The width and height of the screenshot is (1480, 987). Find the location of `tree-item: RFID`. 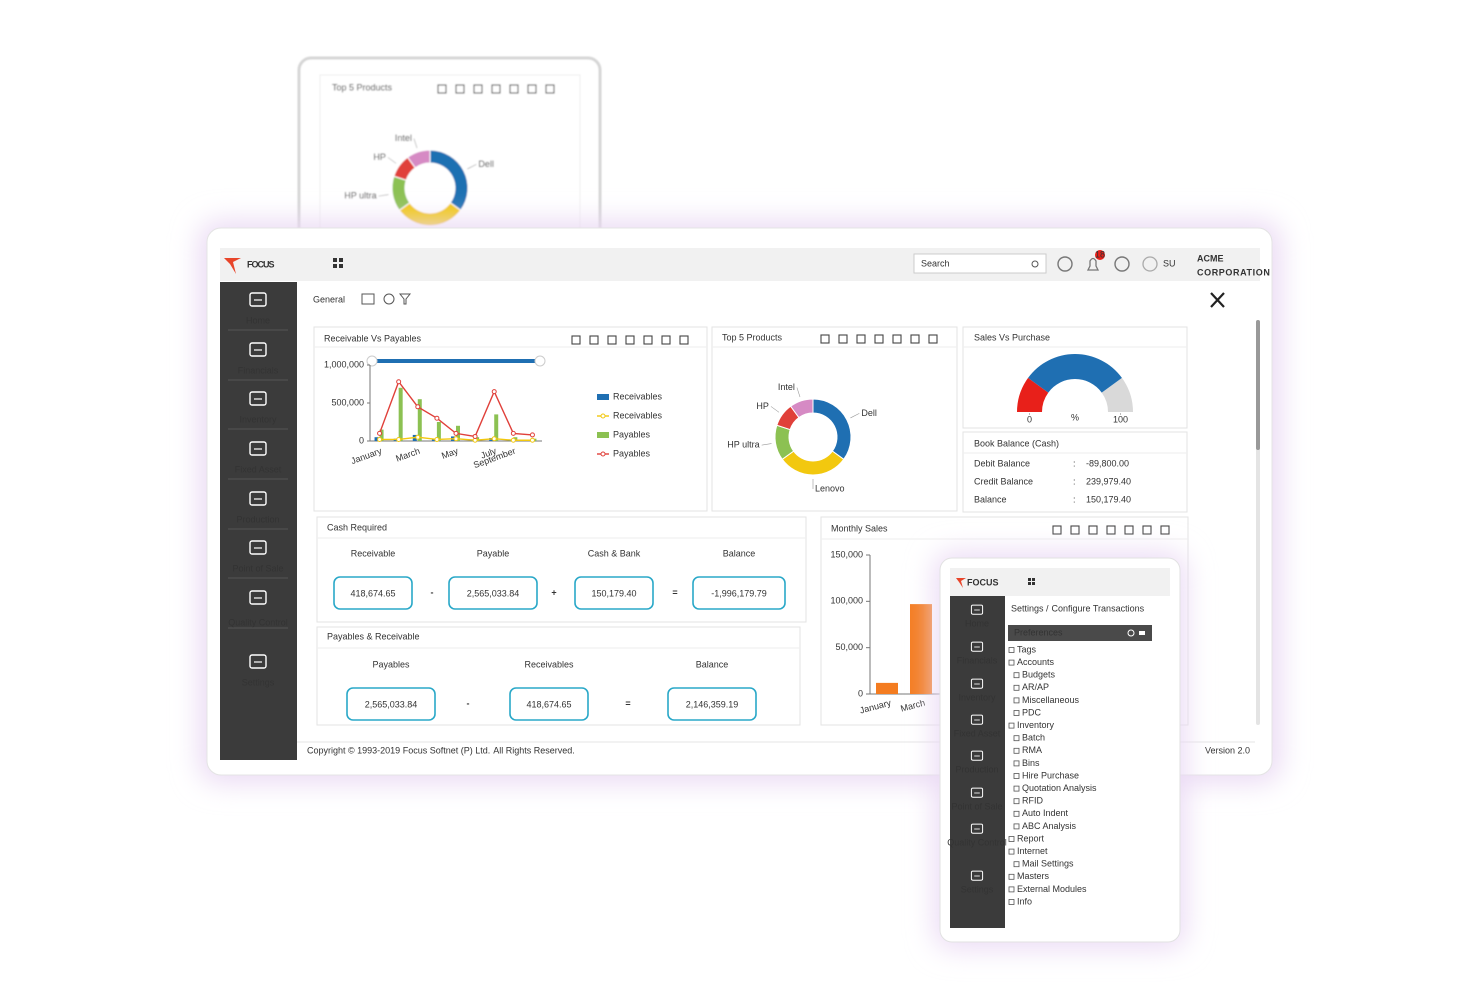

tree-item: RFID is located at coordinates (1032, 801).